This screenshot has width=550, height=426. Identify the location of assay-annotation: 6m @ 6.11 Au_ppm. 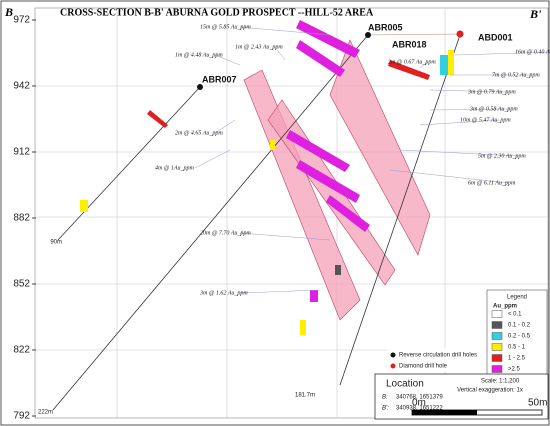
(492, 183).